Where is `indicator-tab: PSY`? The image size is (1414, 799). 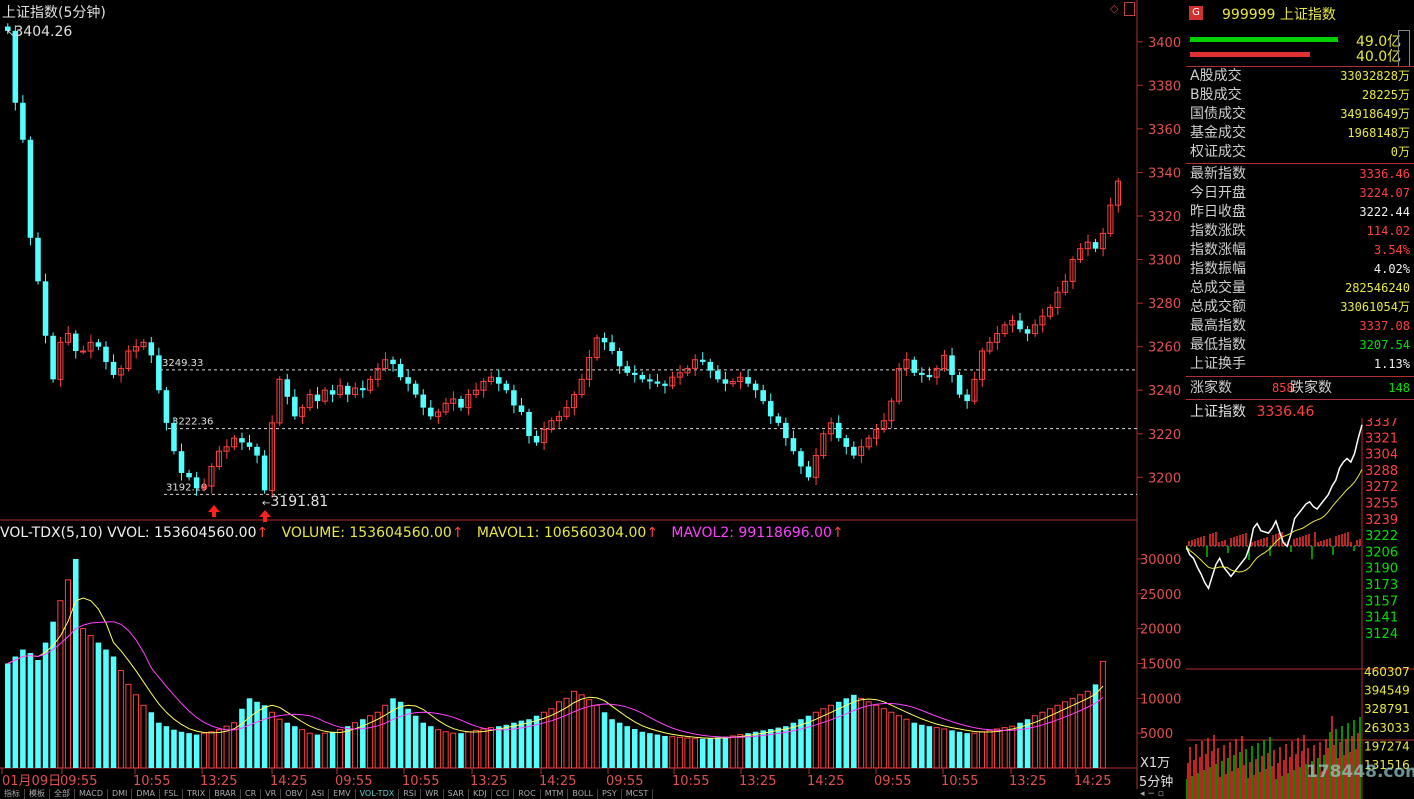 indicator-tab: PSY is located at coordinates (610, 794).